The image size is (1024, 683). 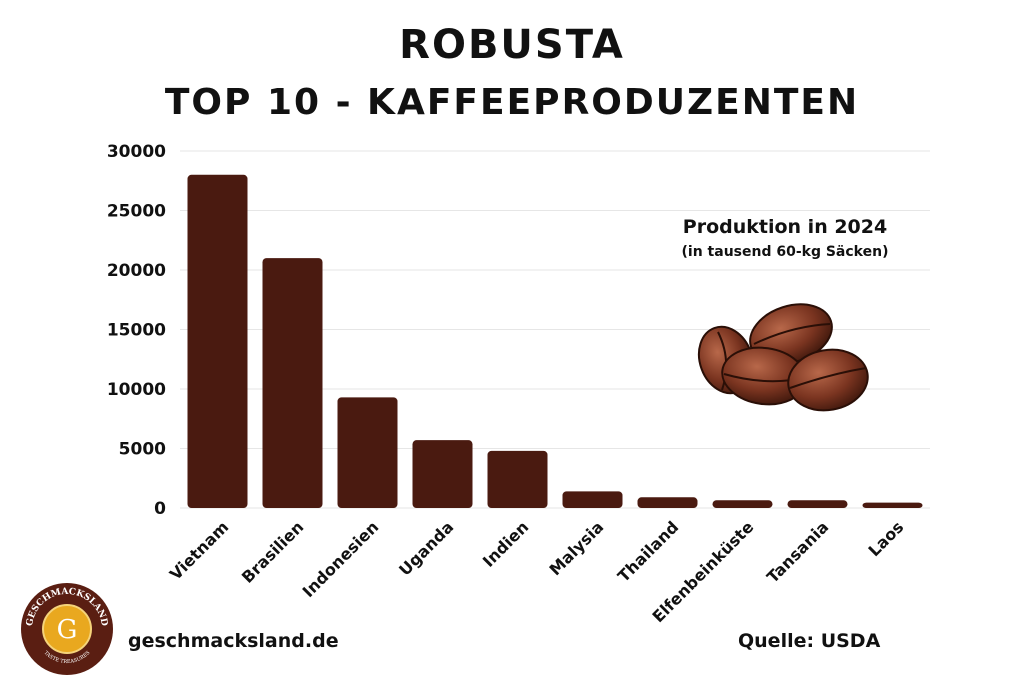 I want to click on chart-subtitle: TOP 10 - KAFFEEPRODUZENTEN, so click(x=512, y=102).